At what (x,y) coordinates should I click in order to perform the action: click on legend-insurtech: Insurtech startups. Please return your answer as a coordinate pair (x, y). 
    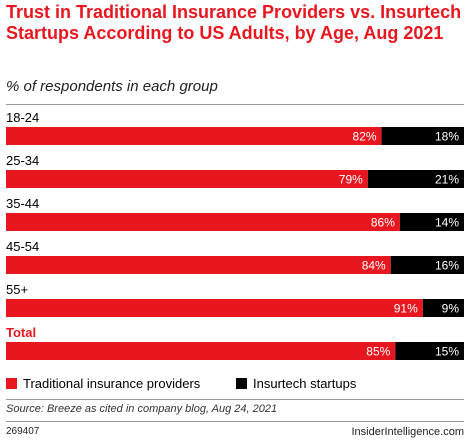
    Looking at the image, I should click on (296, 383).